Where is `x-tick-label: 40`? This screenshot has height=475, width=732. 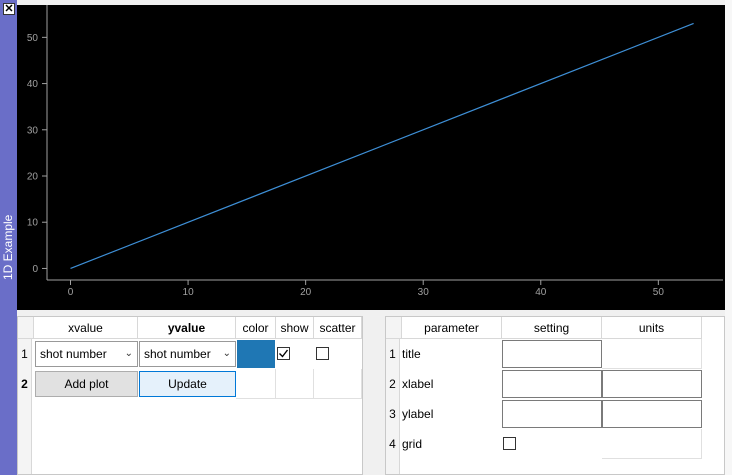 x-tick-label: 40 is located at coordinates (541, 292).